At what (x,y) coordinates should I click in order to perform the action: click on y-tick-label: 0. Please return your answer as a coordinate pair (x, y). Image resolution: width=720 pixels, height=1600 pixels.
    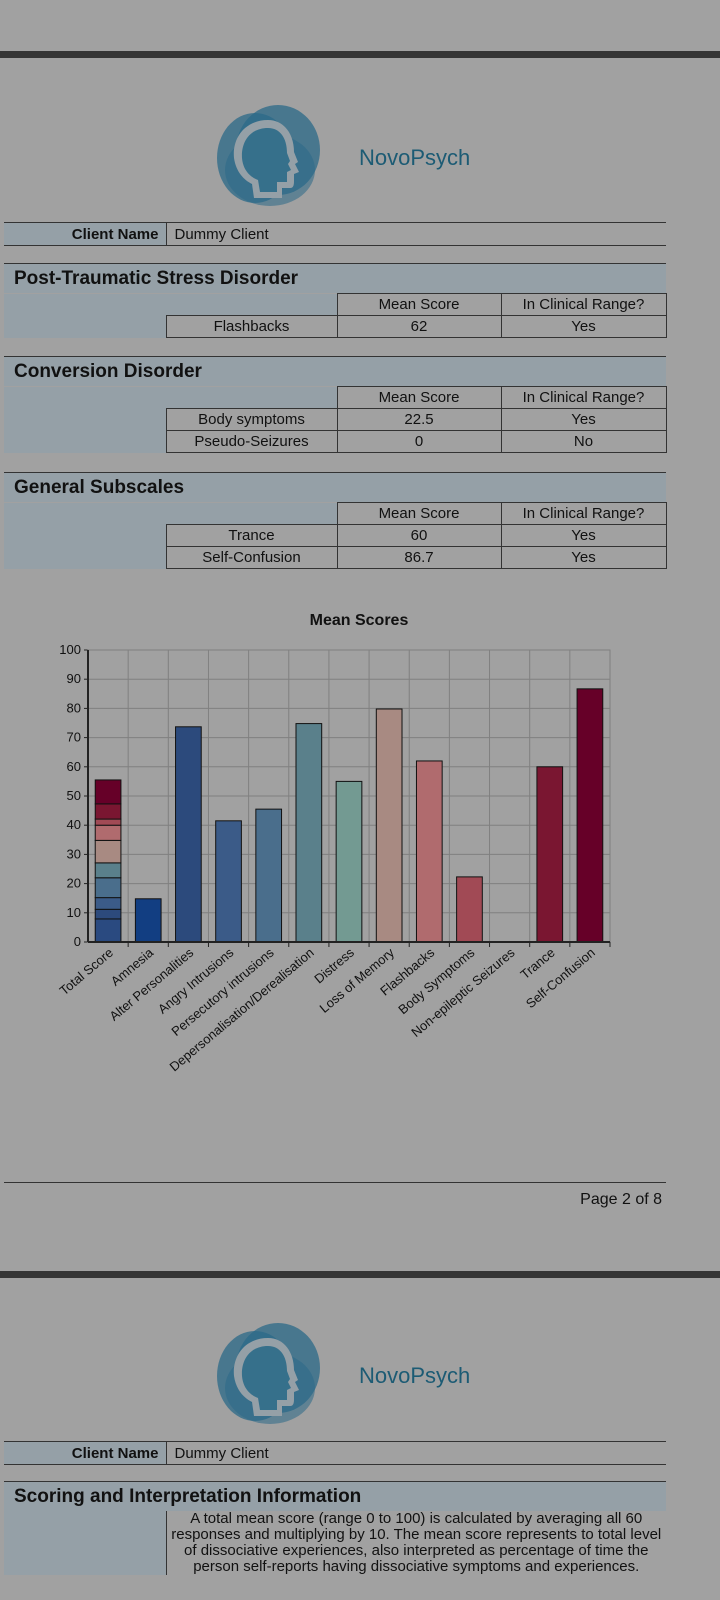
    Looking at the image, I should click on (77, 941).